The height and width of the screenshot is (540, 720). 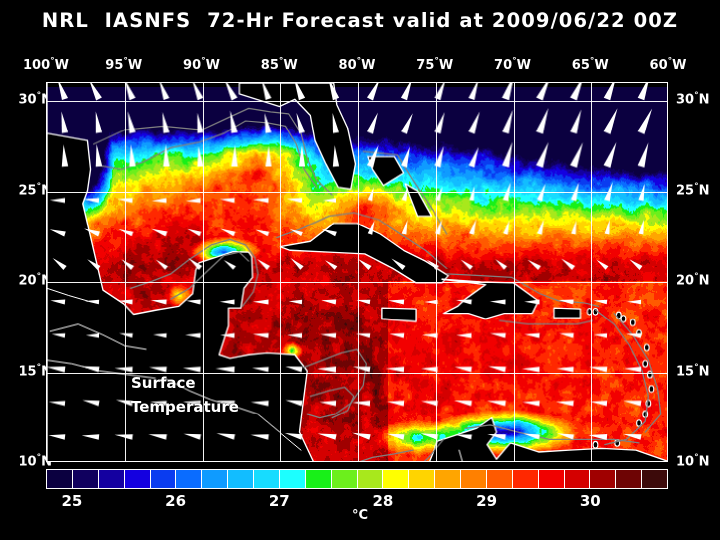 I want to click on colorbar-tick-label: 26, so click(x=176, y=501).